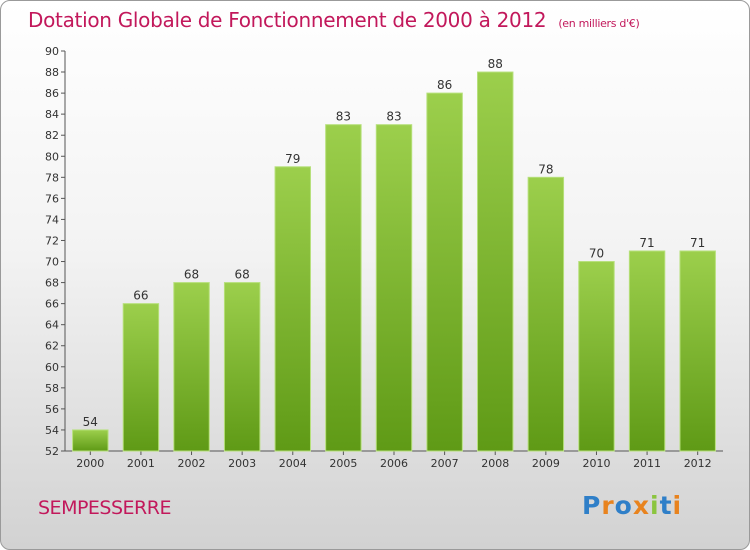  Describe the element at coordinates (52, 114) in the screenshot. I see `y-tick-label: 84` at that location.